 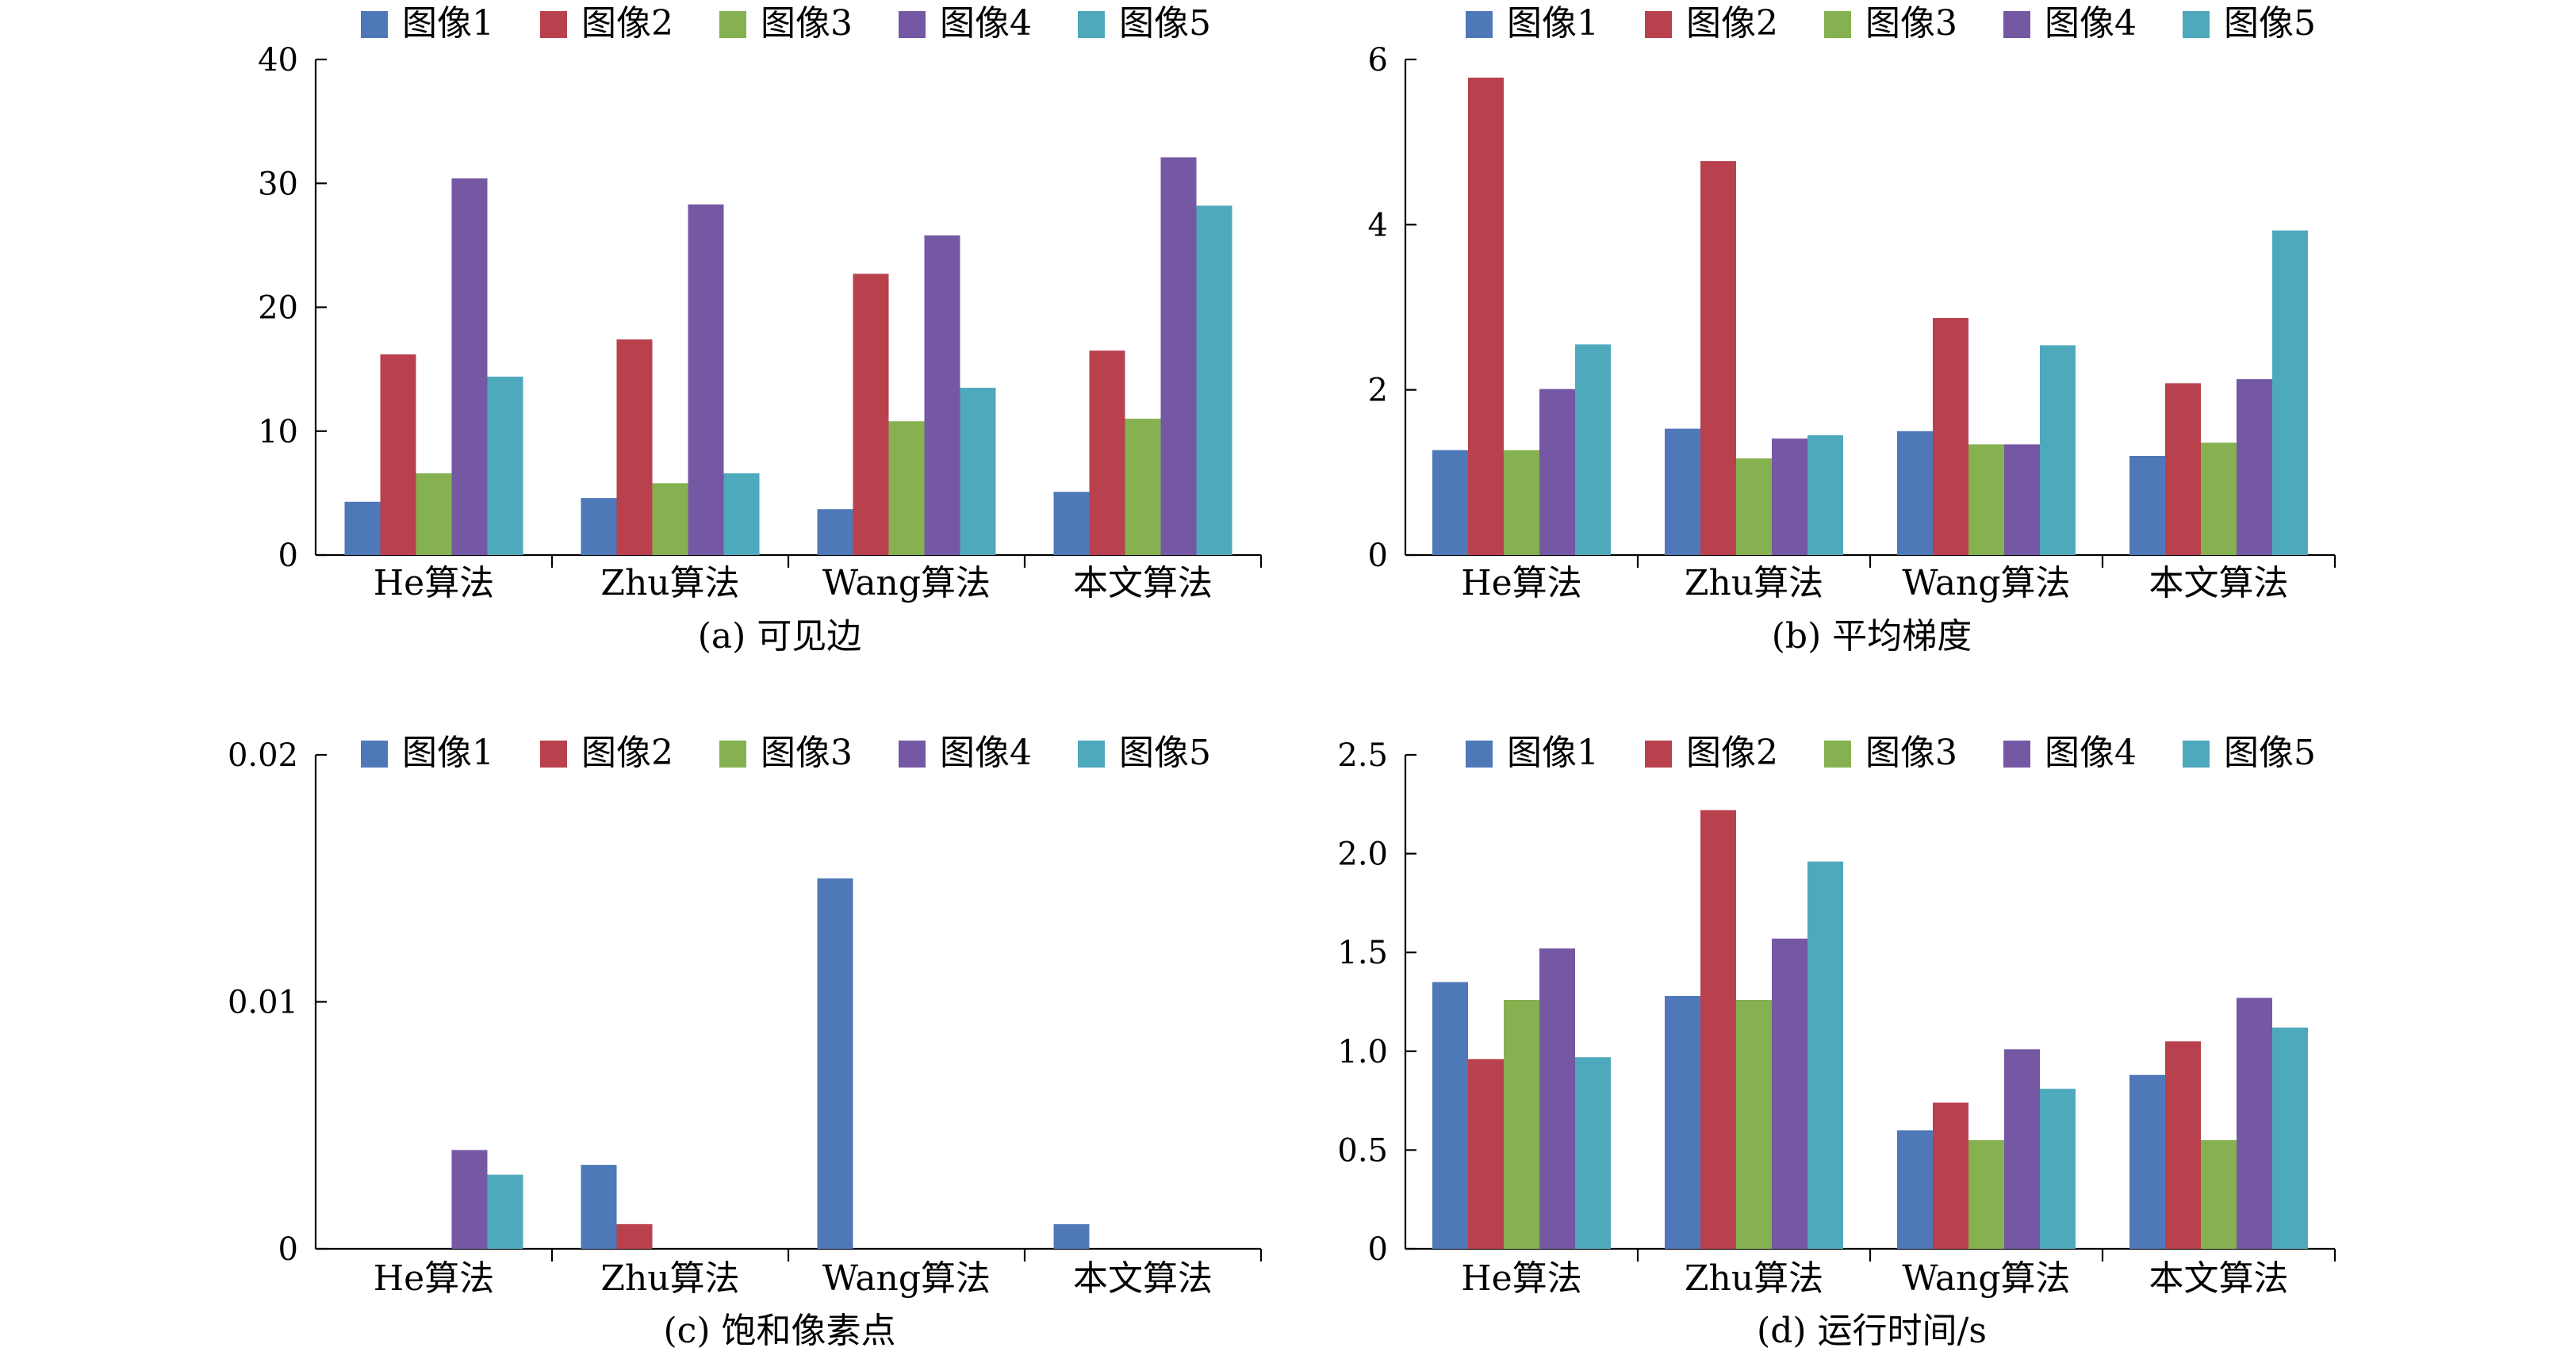 What do you see at coordinates (1872, 636) in the screenshot?
I see `panel-caption-b: (b) 平均梯度` at bounding box center [1872, 636].